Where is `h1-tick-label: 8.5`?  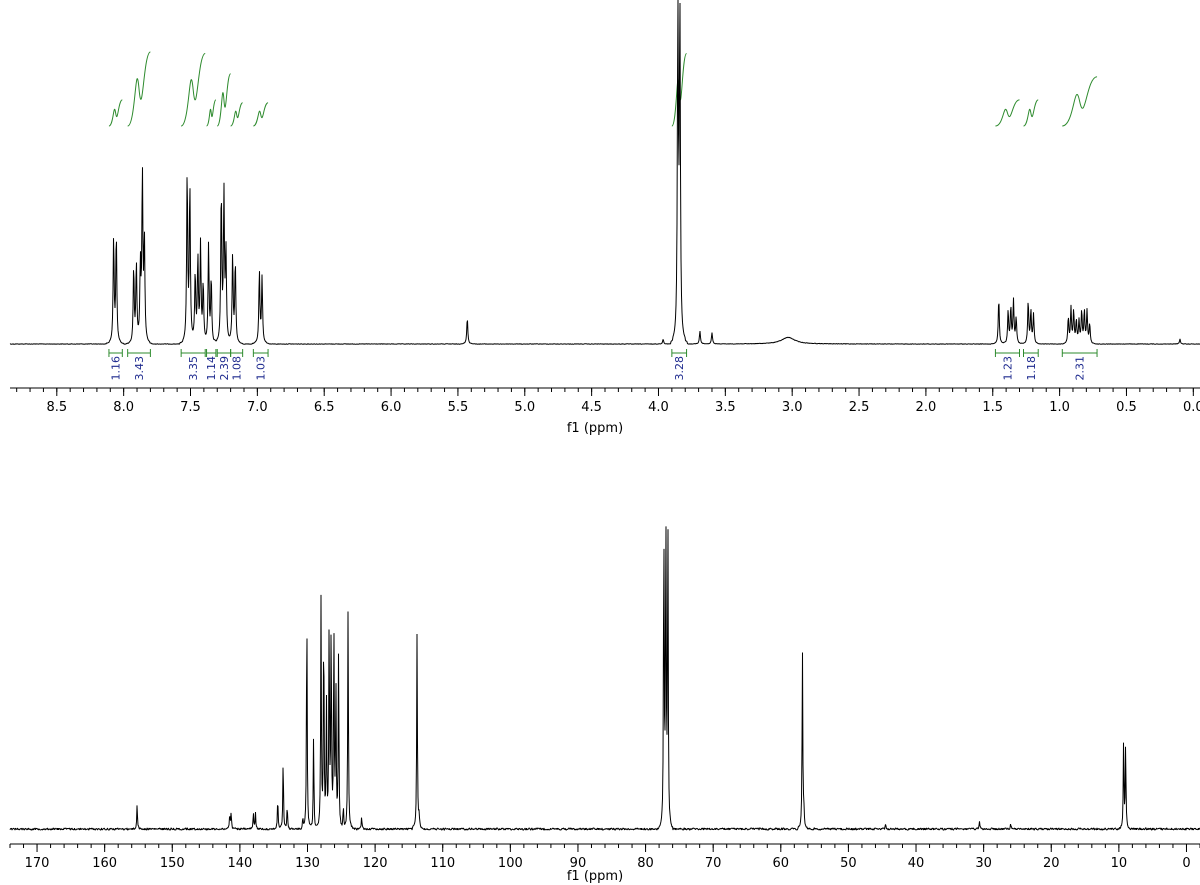
h1-tick-label: 8.5 is located at coordinates (56, 407).